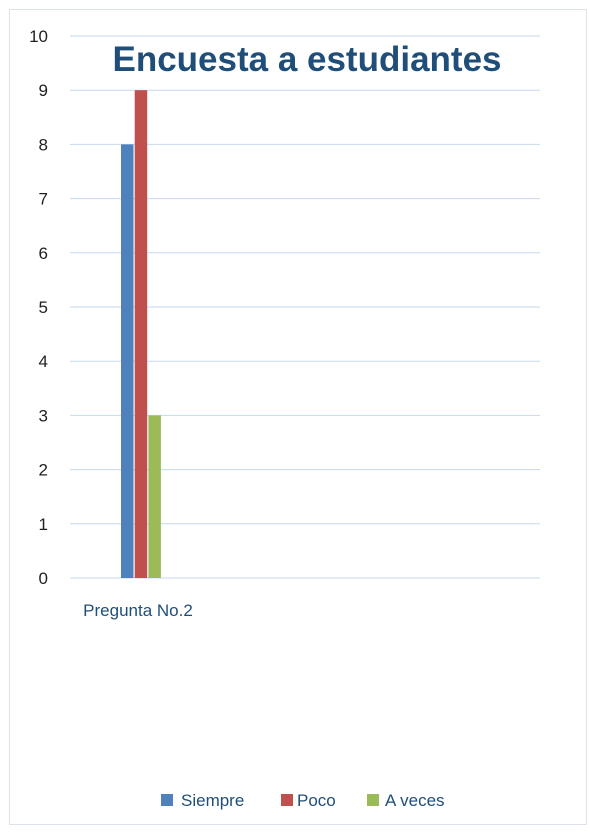 The image size is (590, 832). What do you see at coordinates (306, 59) in the screenshot?
I see `chart-title: Encuesta a estudiantes` at bounding box center [306, 59].